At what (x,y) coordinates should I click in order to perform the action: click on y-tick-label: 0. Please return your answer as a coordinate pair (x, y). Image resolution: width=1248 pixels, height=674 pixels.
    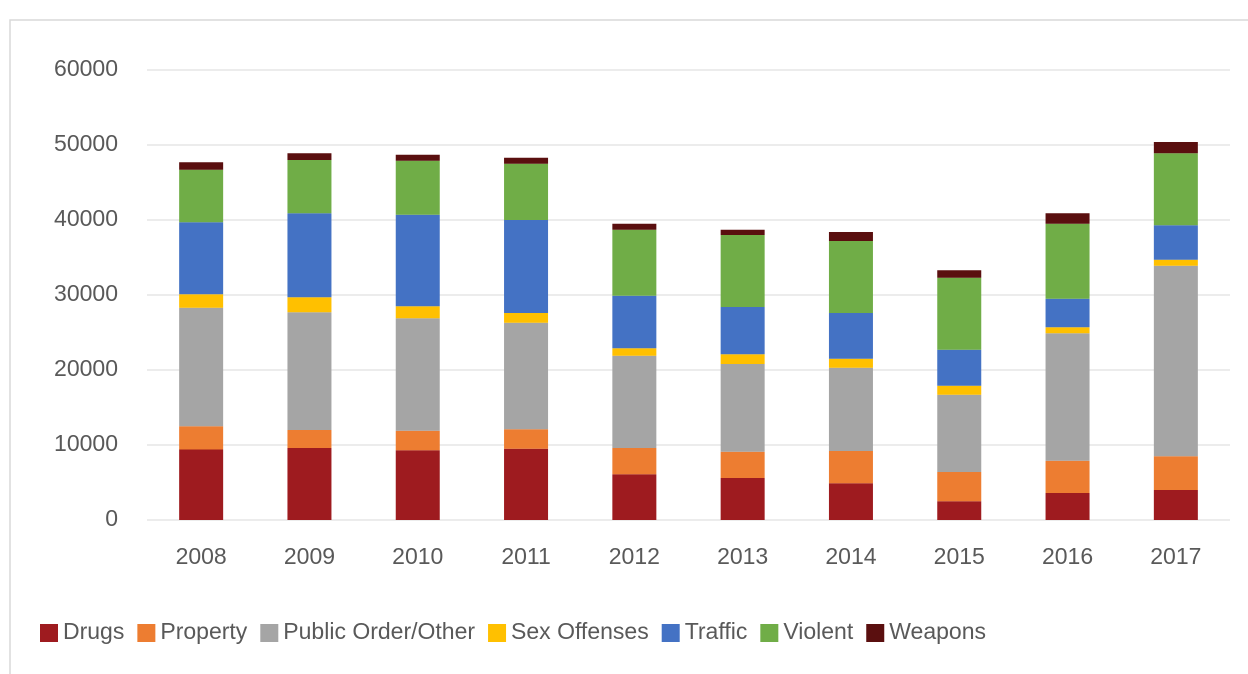
    Looking at the image, I should click on (111, 518).